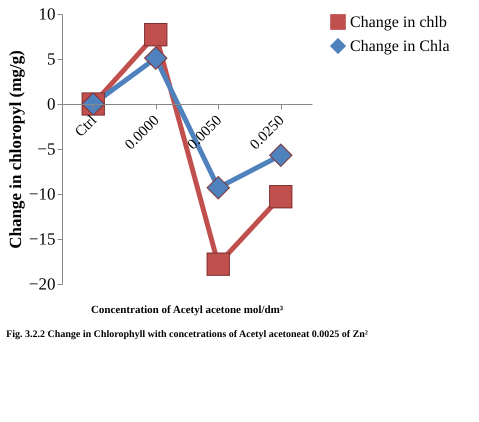 Image resolution: width=479 pixels, height=422 pixels. What do you see at coordinates (187, 310) in the screenshot?
I see `x-axis-title: Concentration of Acetyl acetone mol/dm³` at bounding box center [187, 310].